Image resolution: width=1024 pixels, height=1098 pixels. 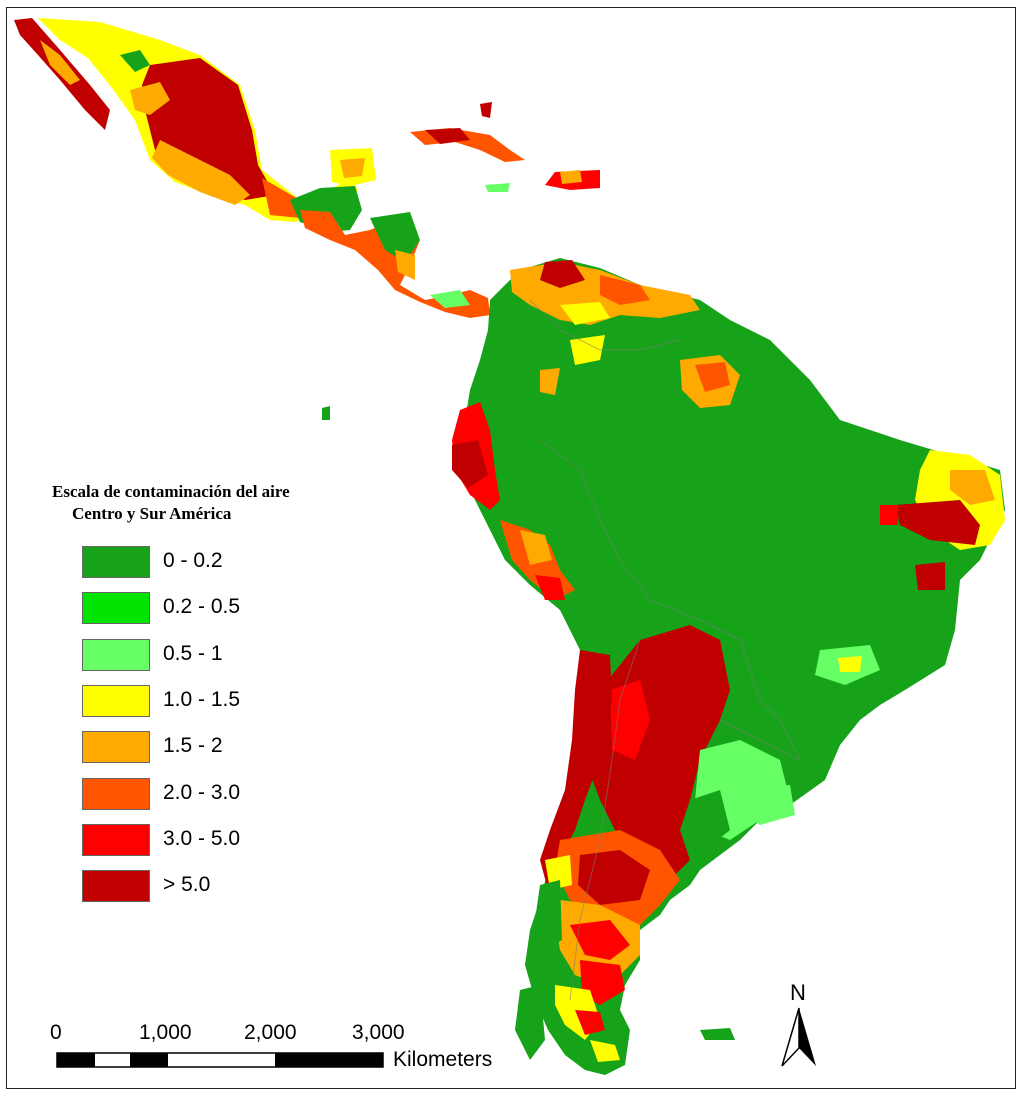 What do you see at coordinates (187, 884) in the screenshot?
I see `legend-label: > 5.0` at bounding box center [187, 884].